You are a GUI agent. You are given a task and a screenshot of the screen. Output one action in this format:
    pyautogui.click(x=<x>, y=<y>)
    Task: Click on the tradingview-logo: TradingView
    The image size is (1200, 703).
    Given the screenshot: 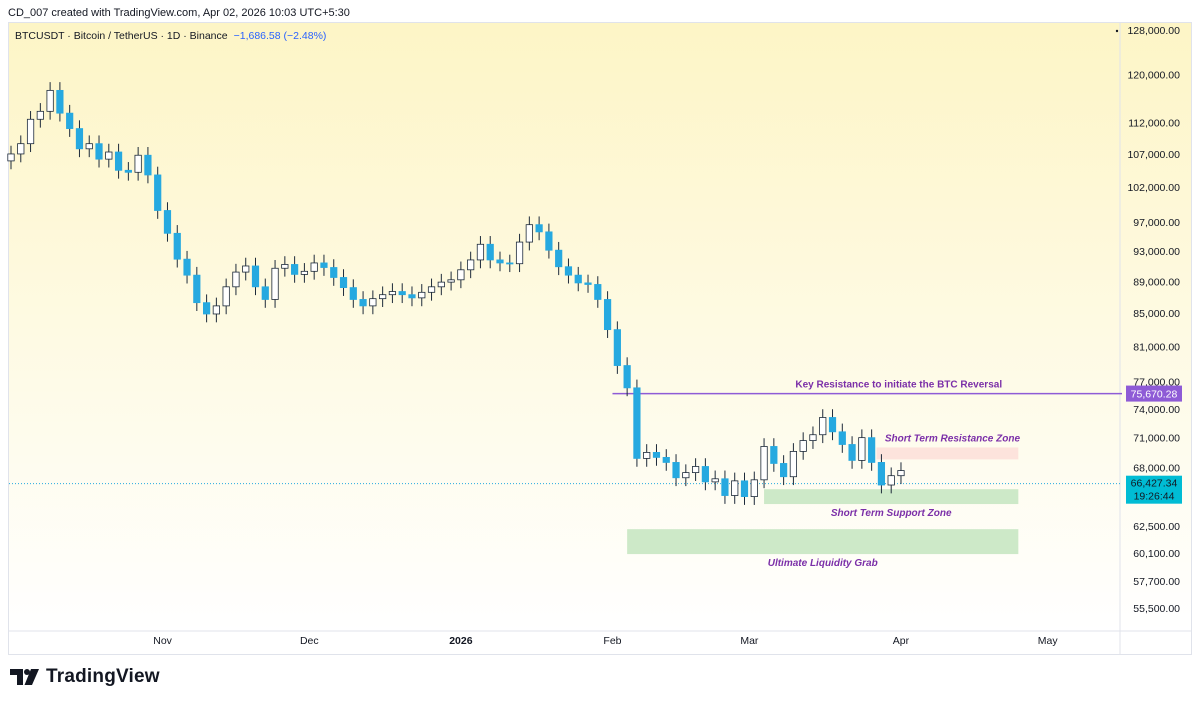 What is the action you would take?
    pyautogui.click(x=85, y=677)
    